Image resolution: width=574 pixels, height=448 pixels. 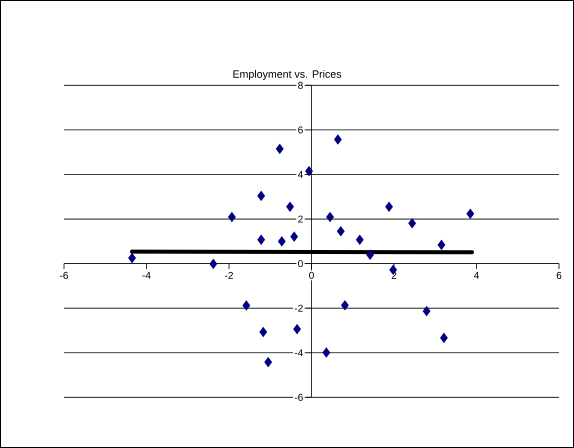 I want to click on y-tick-label: 6, so click(x=300, y=130).